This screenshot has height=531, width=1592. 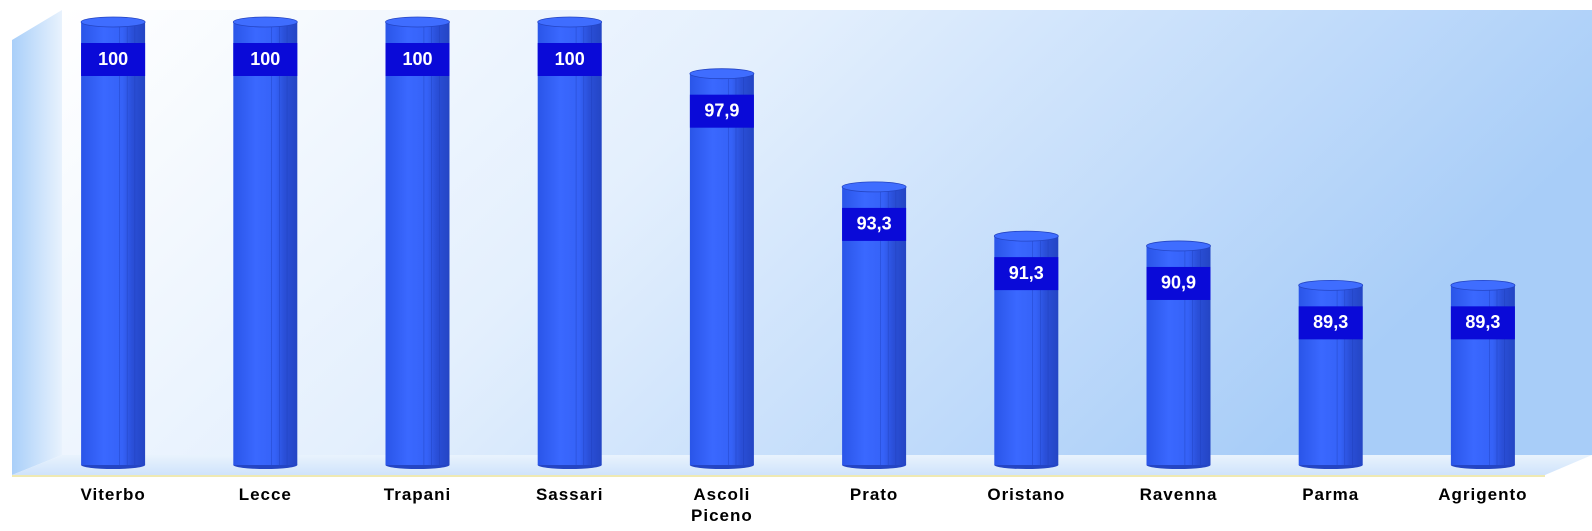 I want to click on x-tick-label: Trapani, so click(x=417, y=494).